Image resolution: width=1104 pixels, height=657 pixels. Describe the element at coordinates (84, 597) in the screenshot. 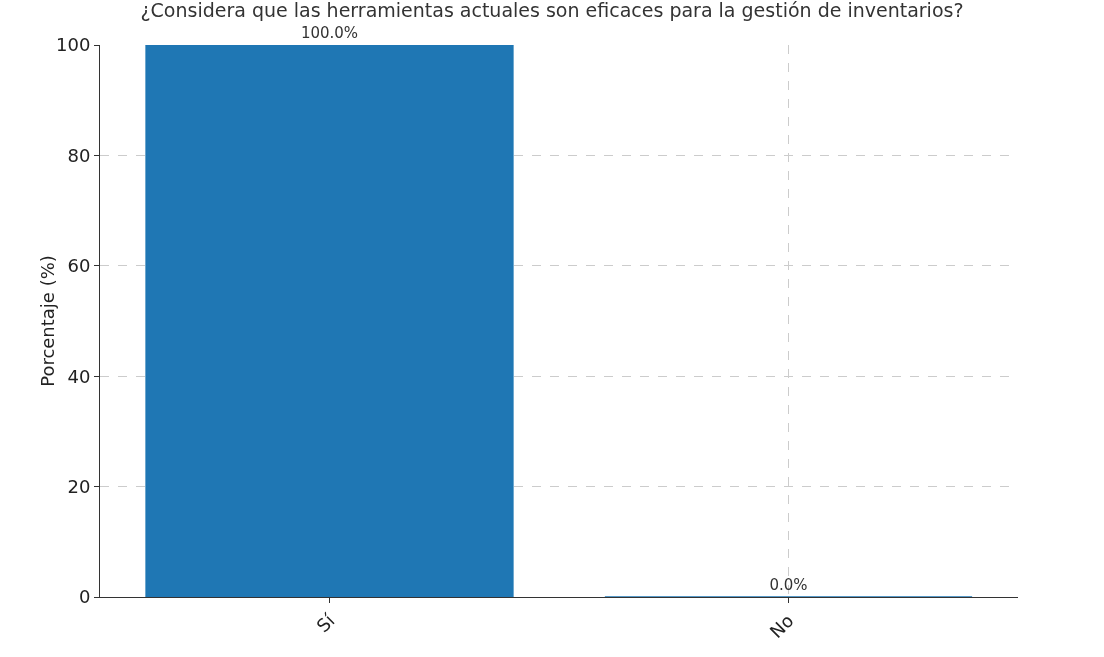

I see `y-tick-label: 0` at that location.